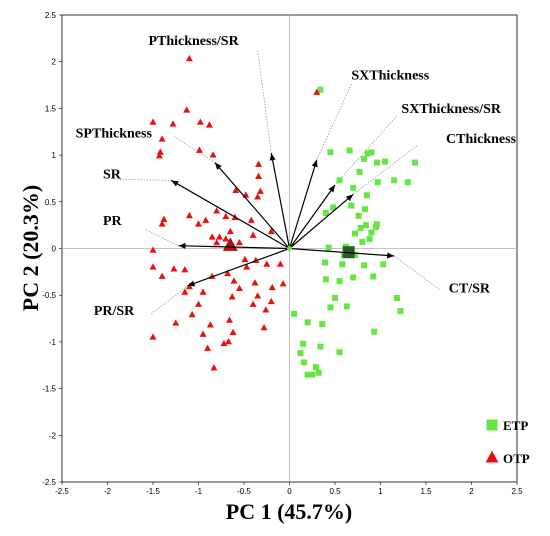 The height and width of the screenshot is (536, 550). I want to click on legend: ETP OTP, so click(507, 442).